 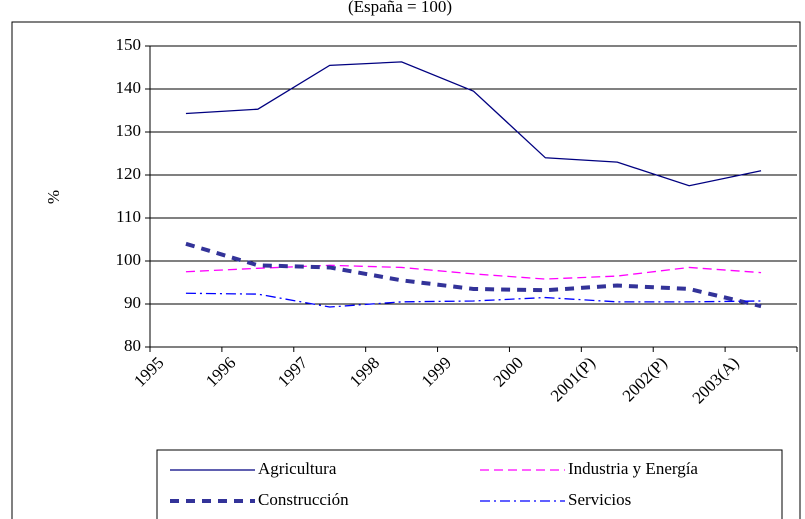 What do you see at coordinates (148, 371) in the screenshot?
I see `x-tick-label: 1995` at bounding box center [148, 371].